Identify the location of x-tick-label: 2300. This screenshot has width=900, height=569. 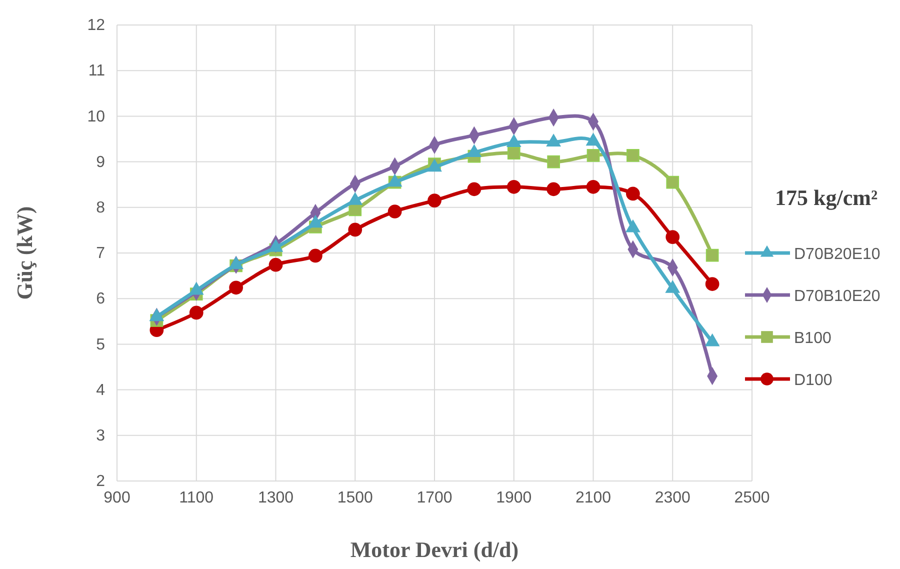
(672, 497).